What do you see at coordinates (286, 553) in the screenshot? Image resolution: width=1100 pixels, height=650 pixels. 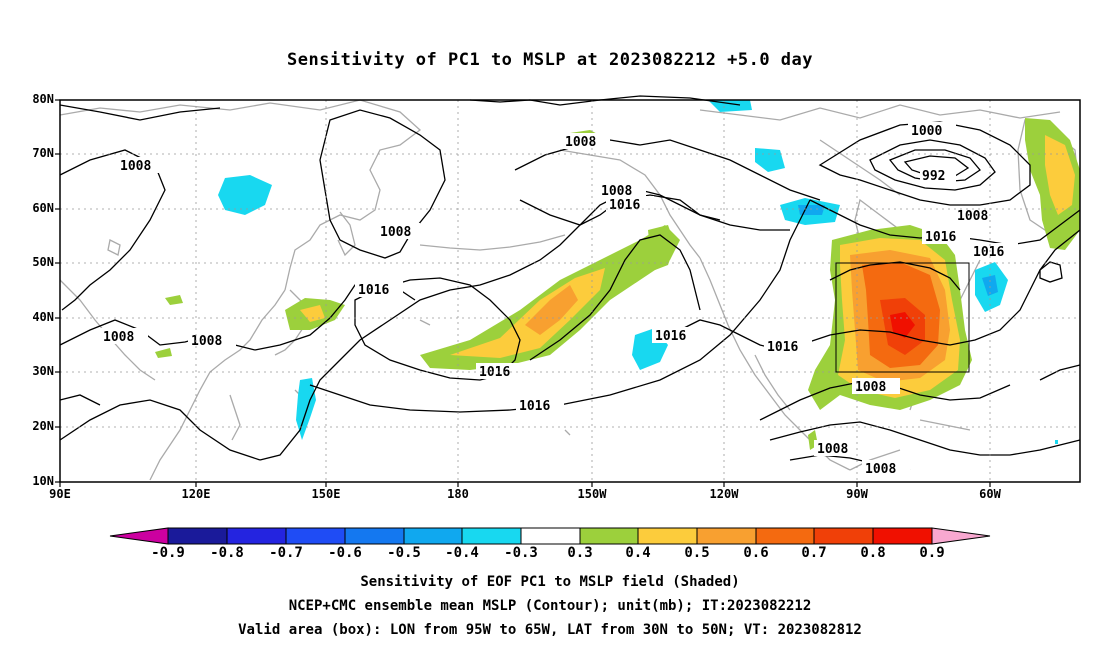 I see `colorbar-tick-label: -0.7` at bounding box center [286, 553].